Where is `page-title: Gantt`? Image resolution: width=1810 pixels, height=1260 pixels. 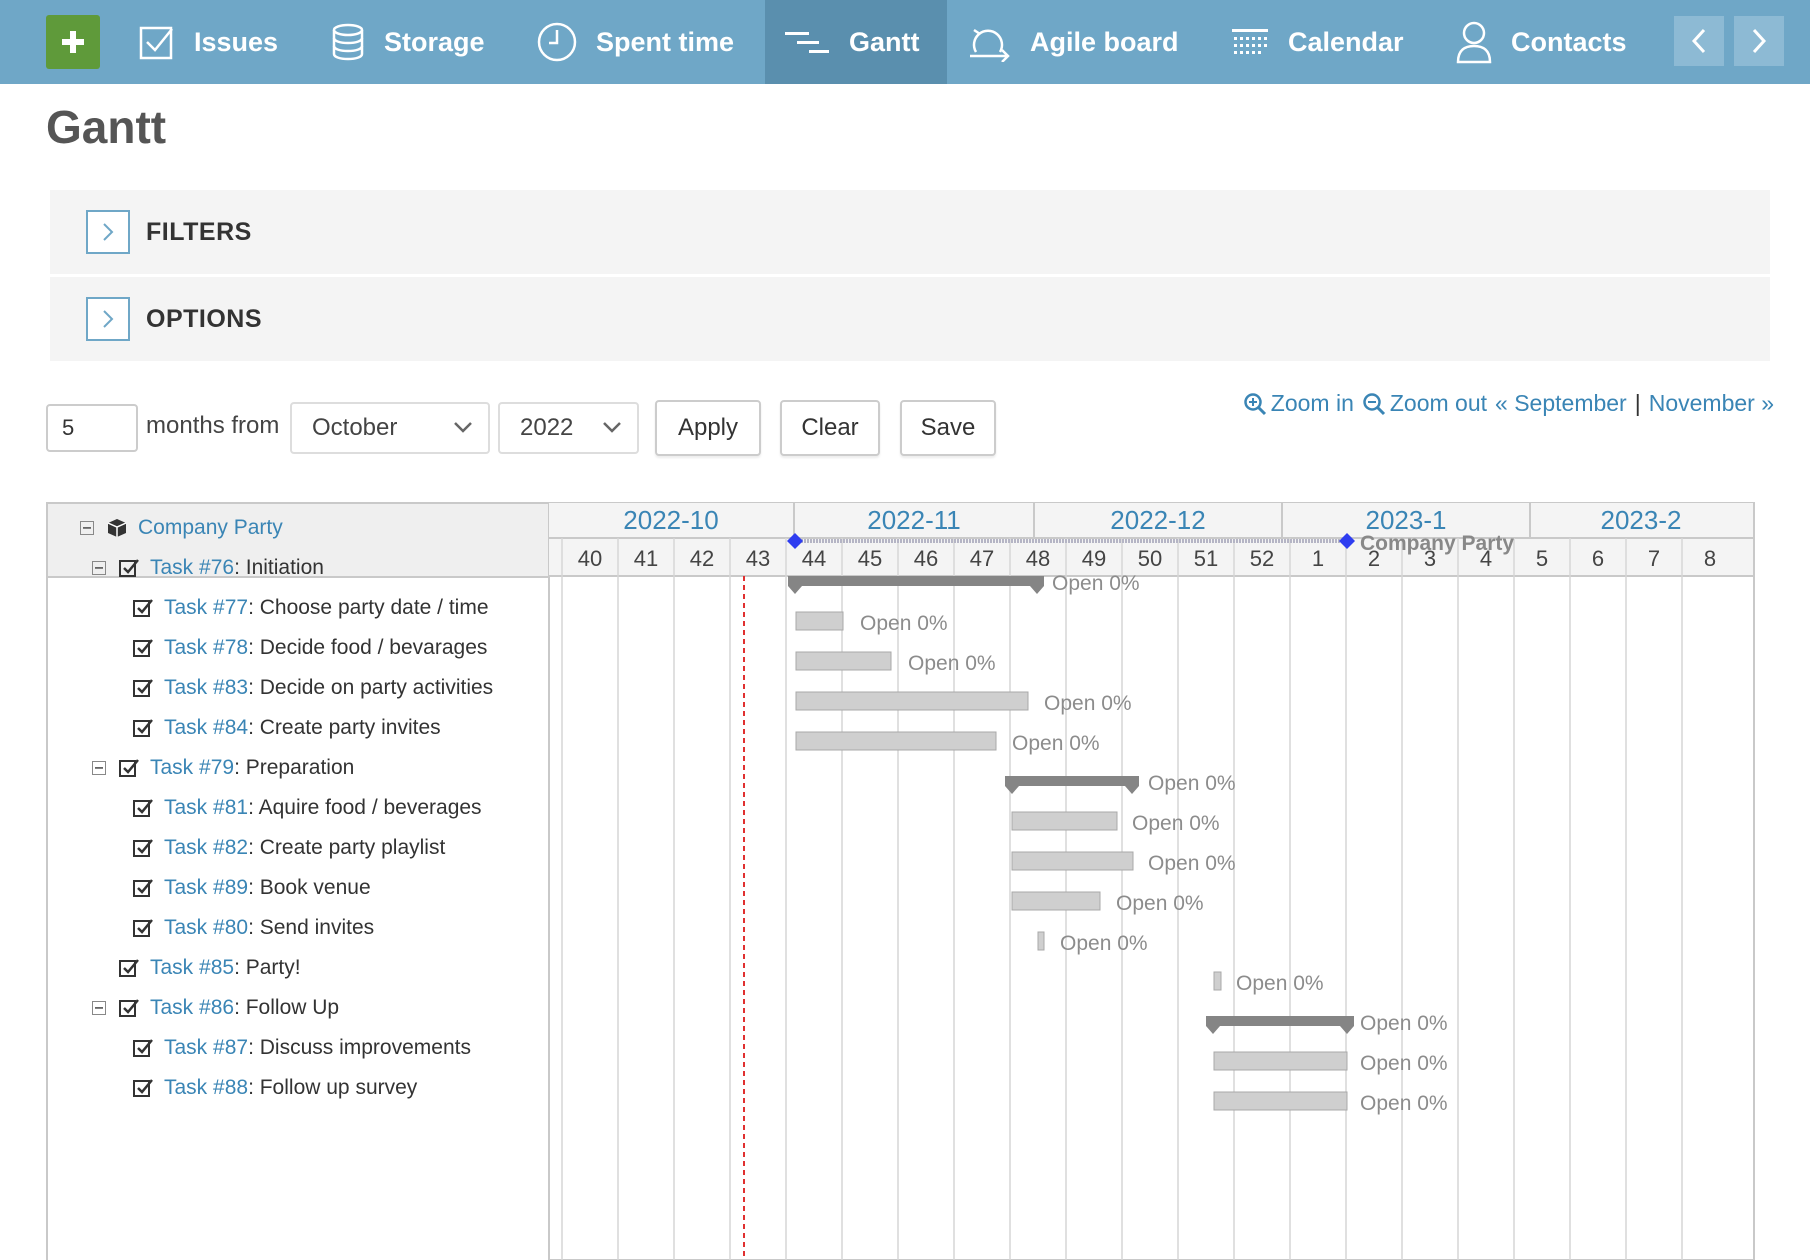 page-title: Gantt is located at coordinates (106, 127).